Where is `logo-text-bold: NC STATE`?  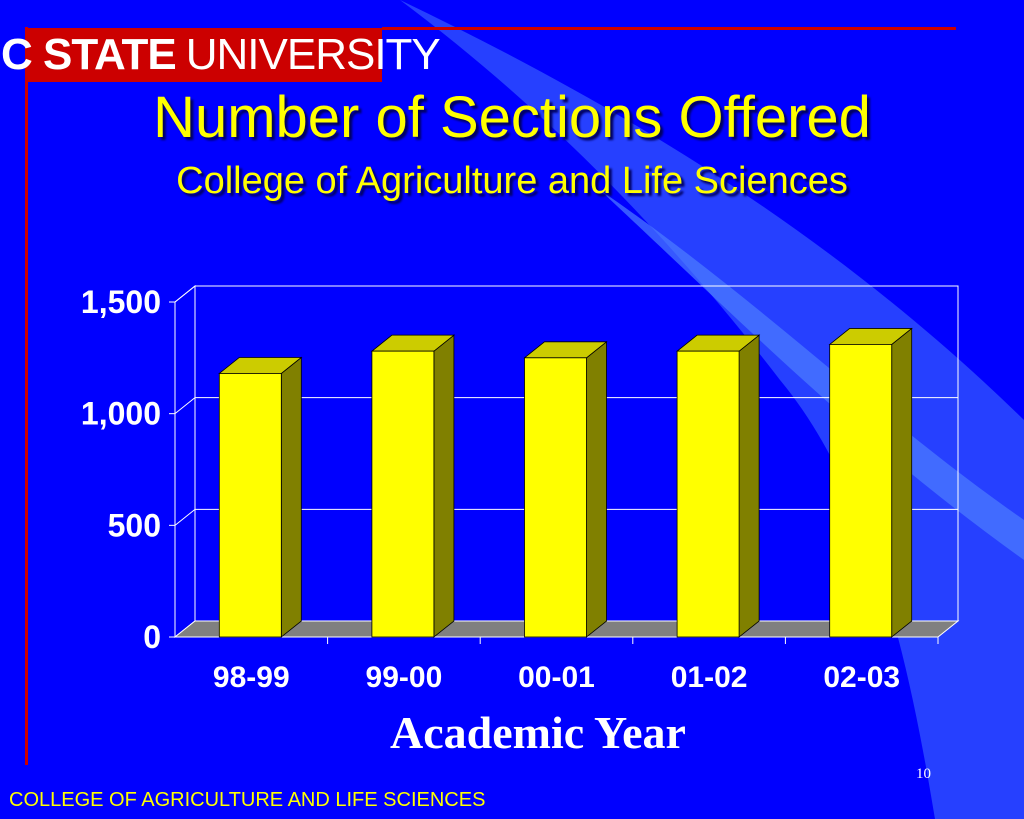 logo-text-bold: NC STATE is located at coordinates (88, 54).